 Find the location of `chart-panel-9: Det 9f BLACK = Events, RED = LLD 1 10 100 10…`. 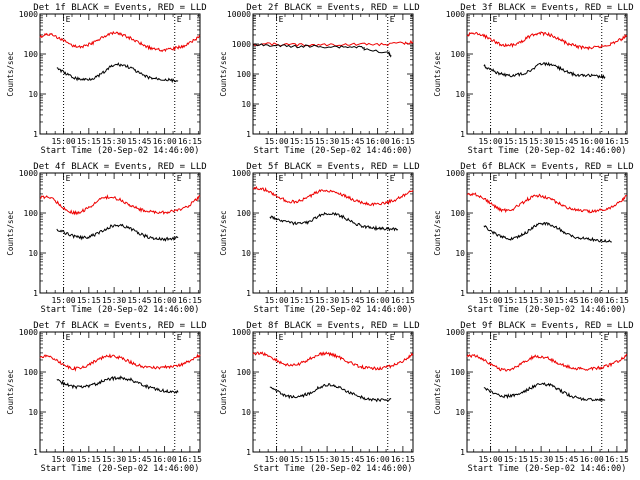

chart-panel-9: Det 9f BLACK = Events, RED = LLD 1 10 100 10… is located at coordinates (533, 397).